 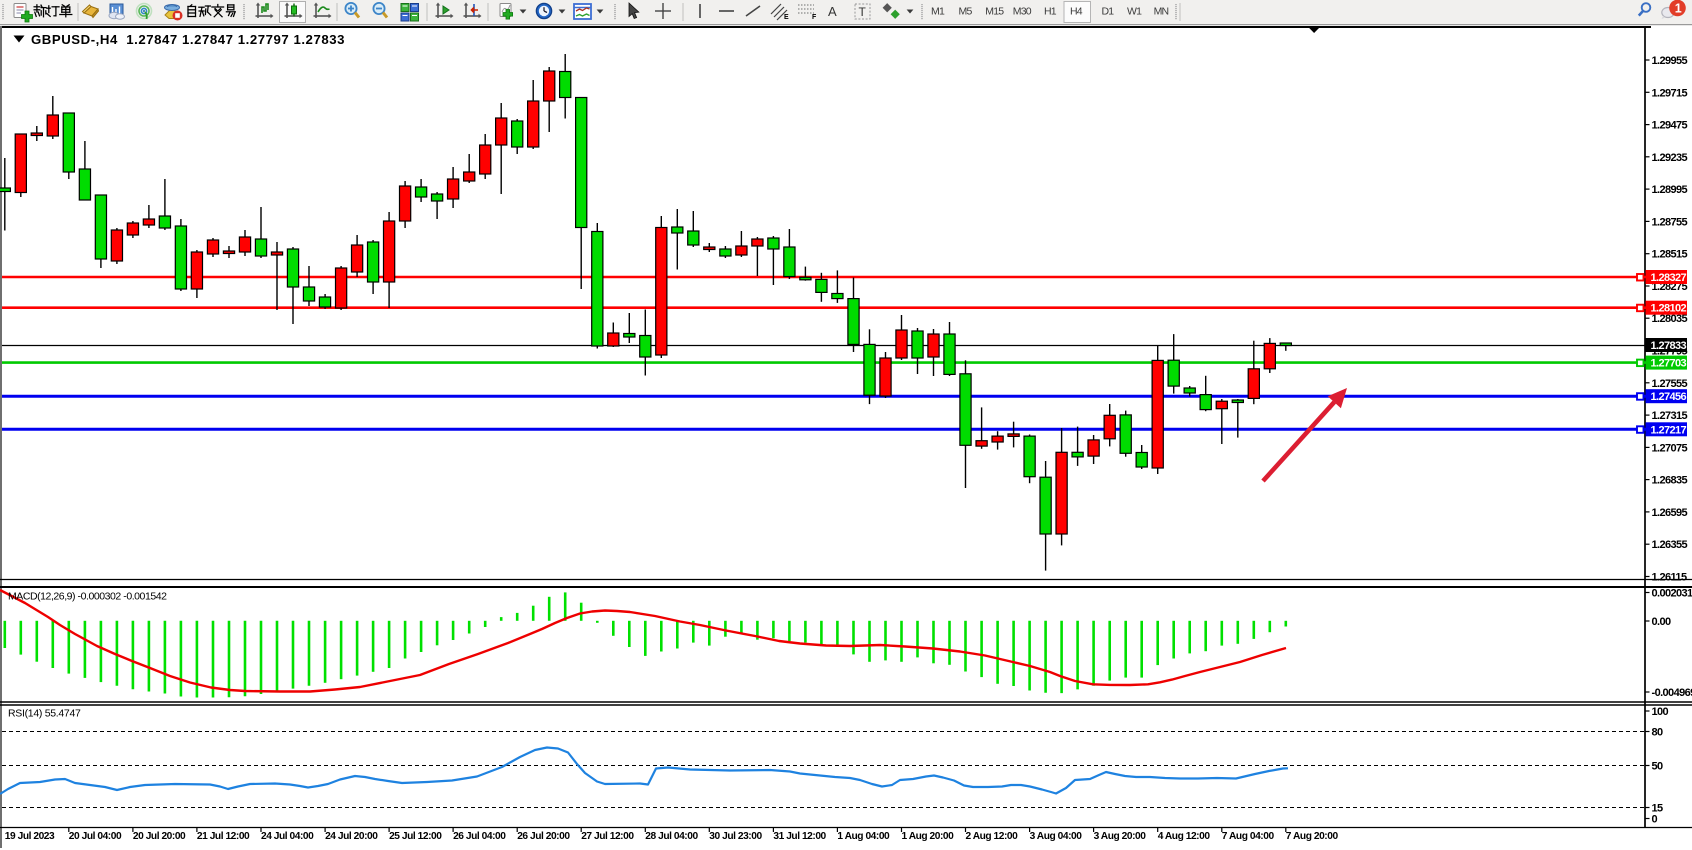 What do you see at coordinates (671, 836) in the screenshot?
I see `svg-text: 28 Jul 04:00` at bounding box center [671, 836].